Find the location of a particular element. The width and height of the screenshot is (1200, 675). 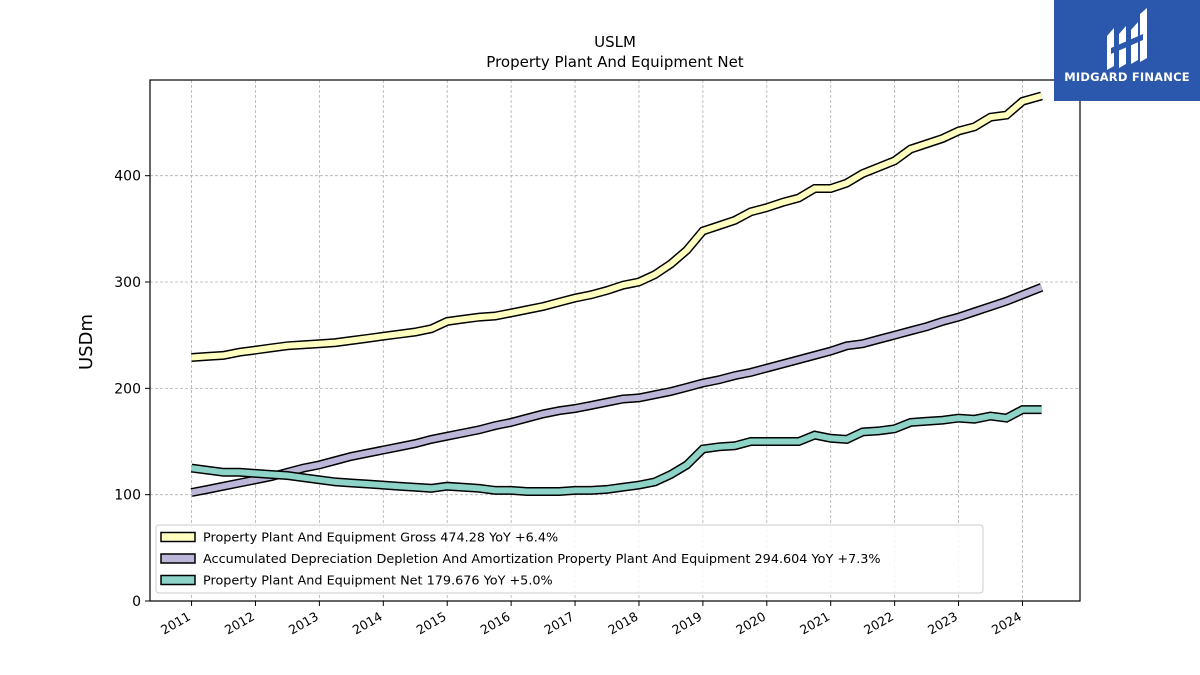

y-tick-label: 100 is located at coordinates (127, 496).